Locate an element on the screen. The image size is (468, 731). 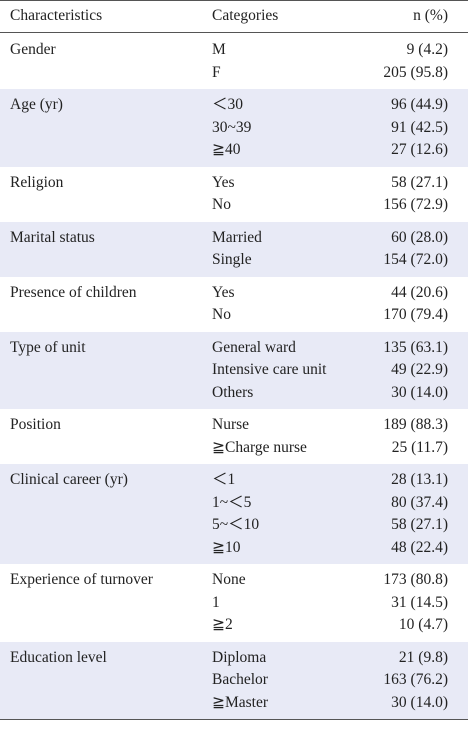
count: 205 (95.8) is located at coordinates (415, 72).